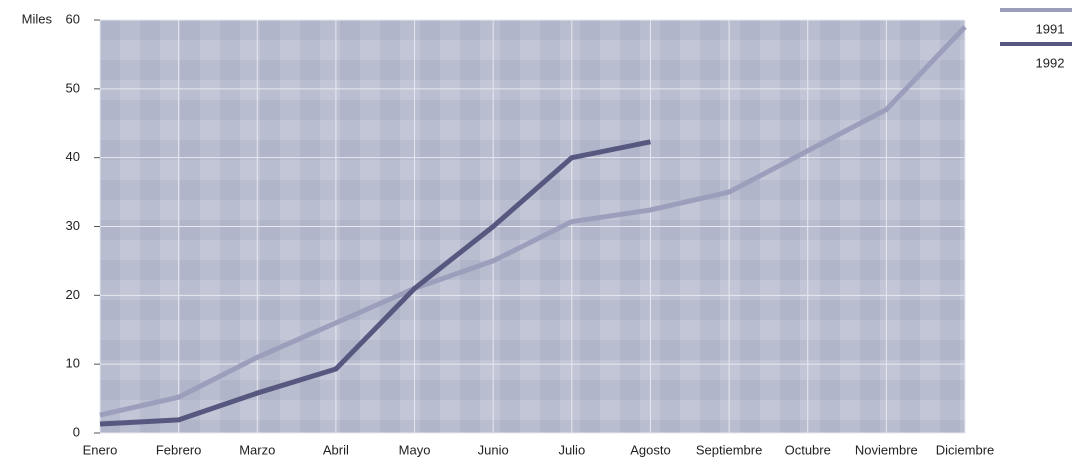  Describe the element at coordinates (37, 18) in the screenshot. I see `y-axis-label: Miles` at that location.